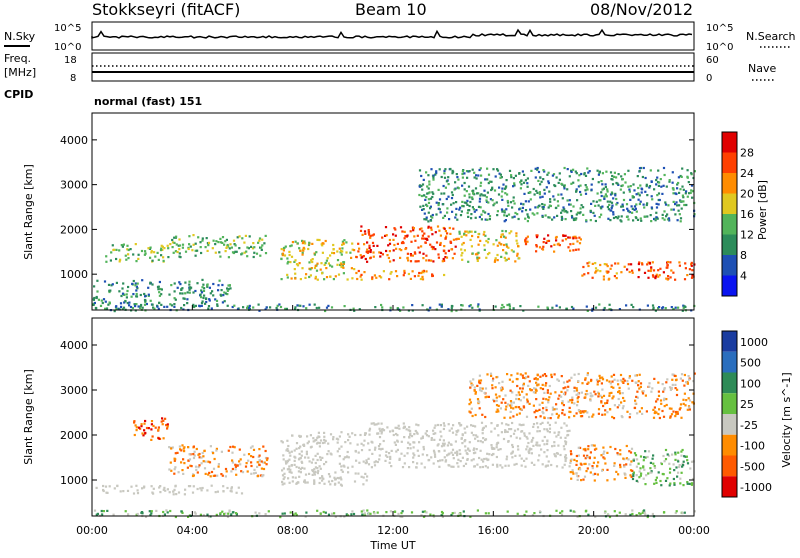  I want to click on noise-tick-top-left: 10^5, so click(67, 28).